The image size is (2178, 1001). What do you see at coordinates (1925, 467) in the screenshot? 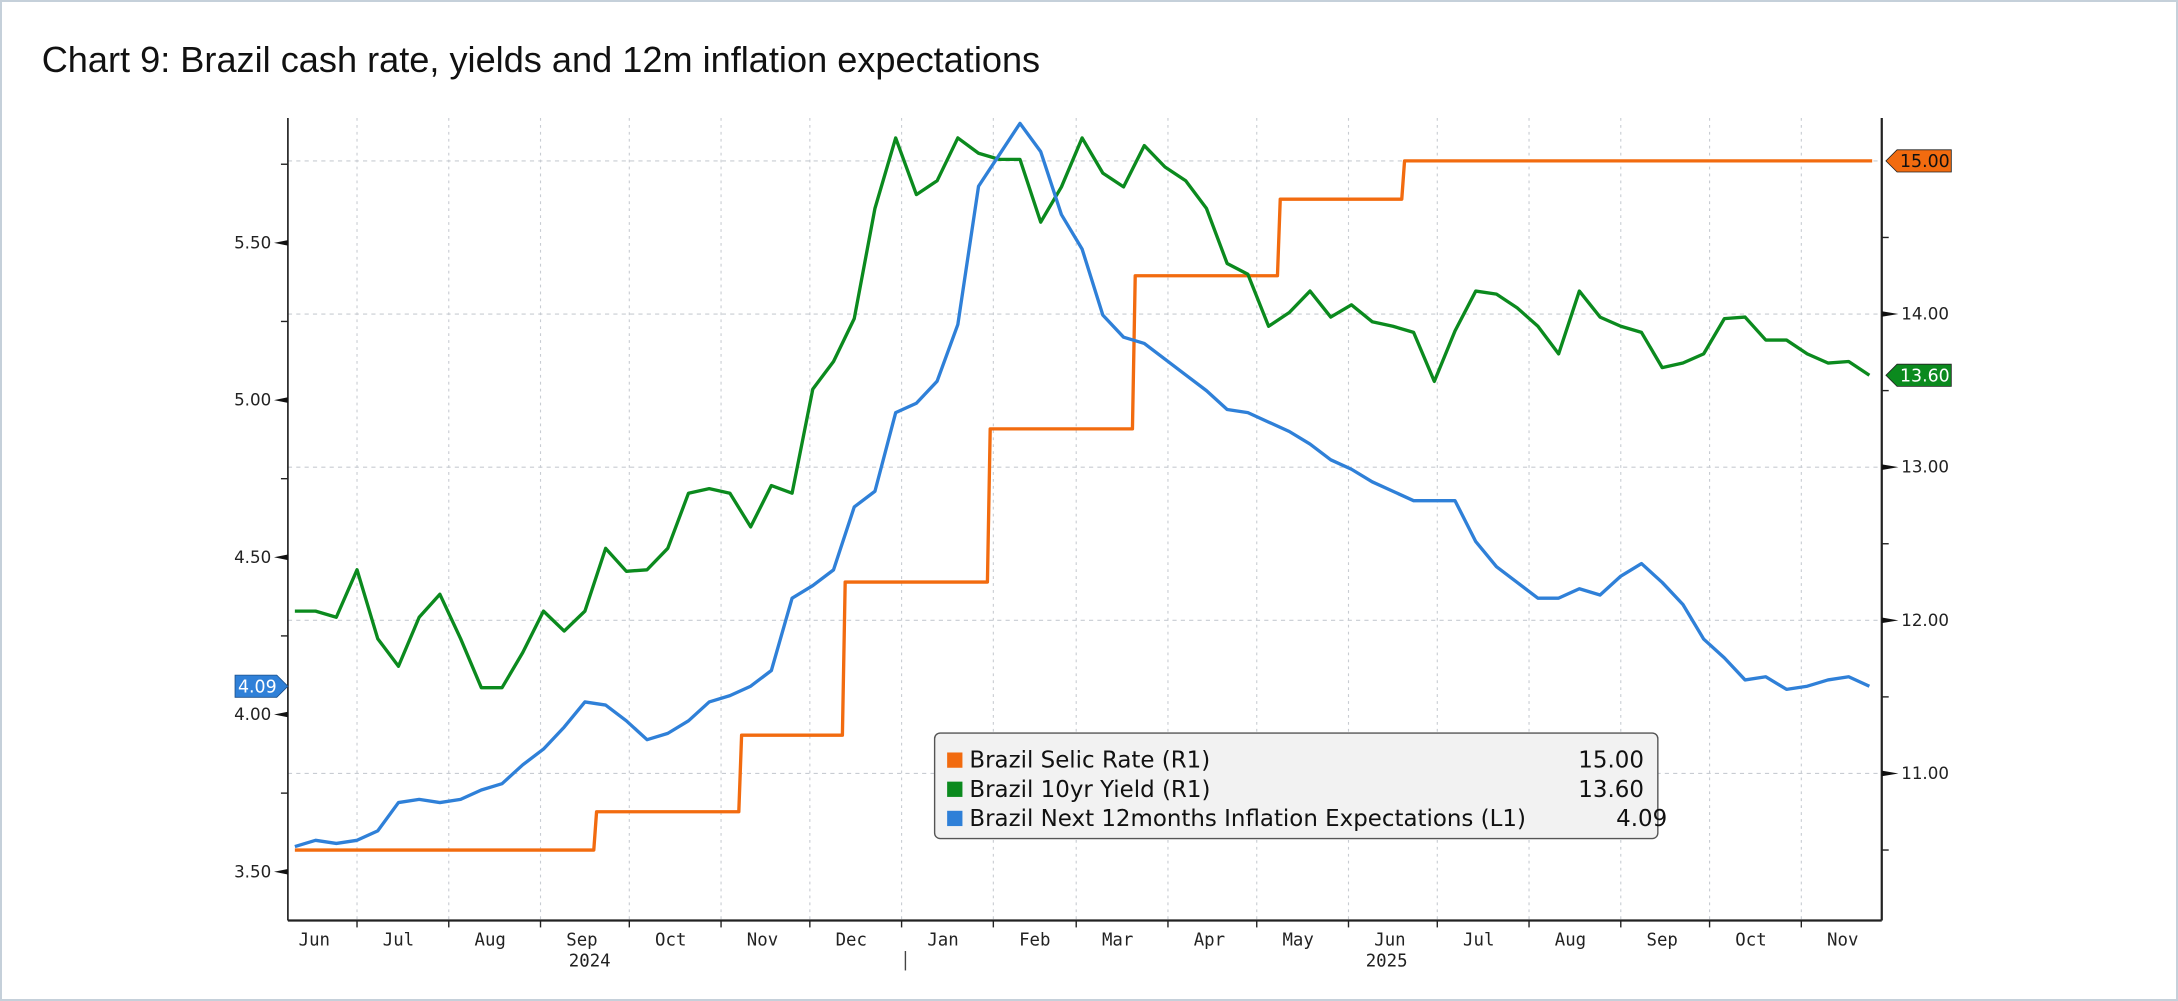
I see `right-tick-label: 13.00` at bounding box center [1925, 467].